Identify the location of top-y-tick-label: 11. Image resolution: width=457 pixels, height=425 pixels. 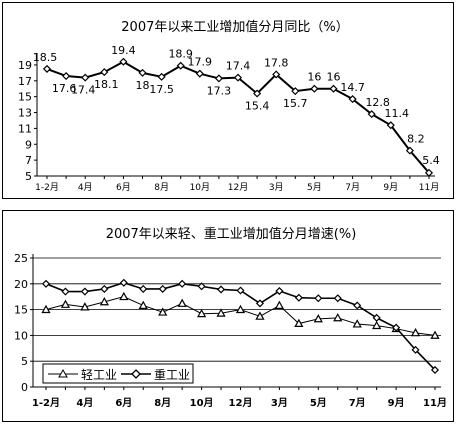
(25, 128).